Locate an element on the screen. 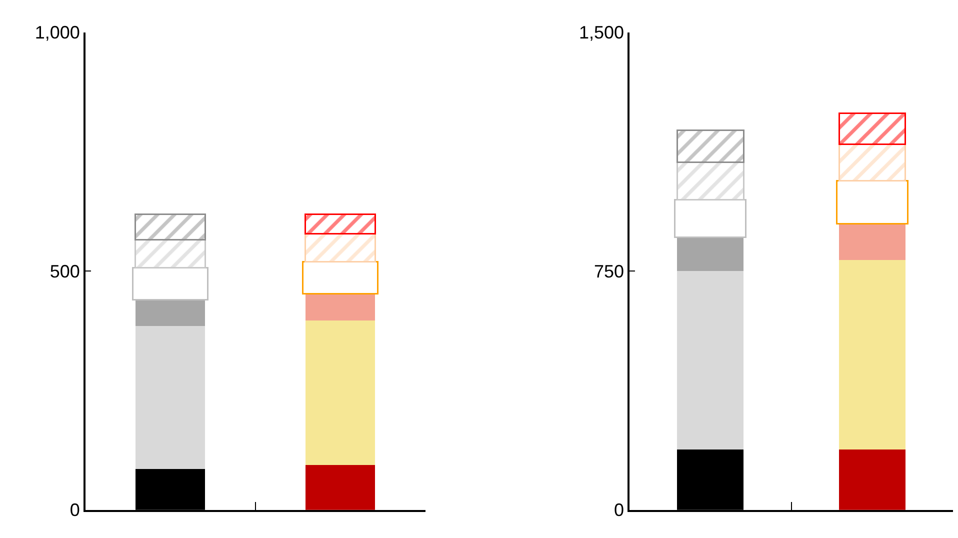  y-tick-label: 500 is located at coordinates (65, 271).